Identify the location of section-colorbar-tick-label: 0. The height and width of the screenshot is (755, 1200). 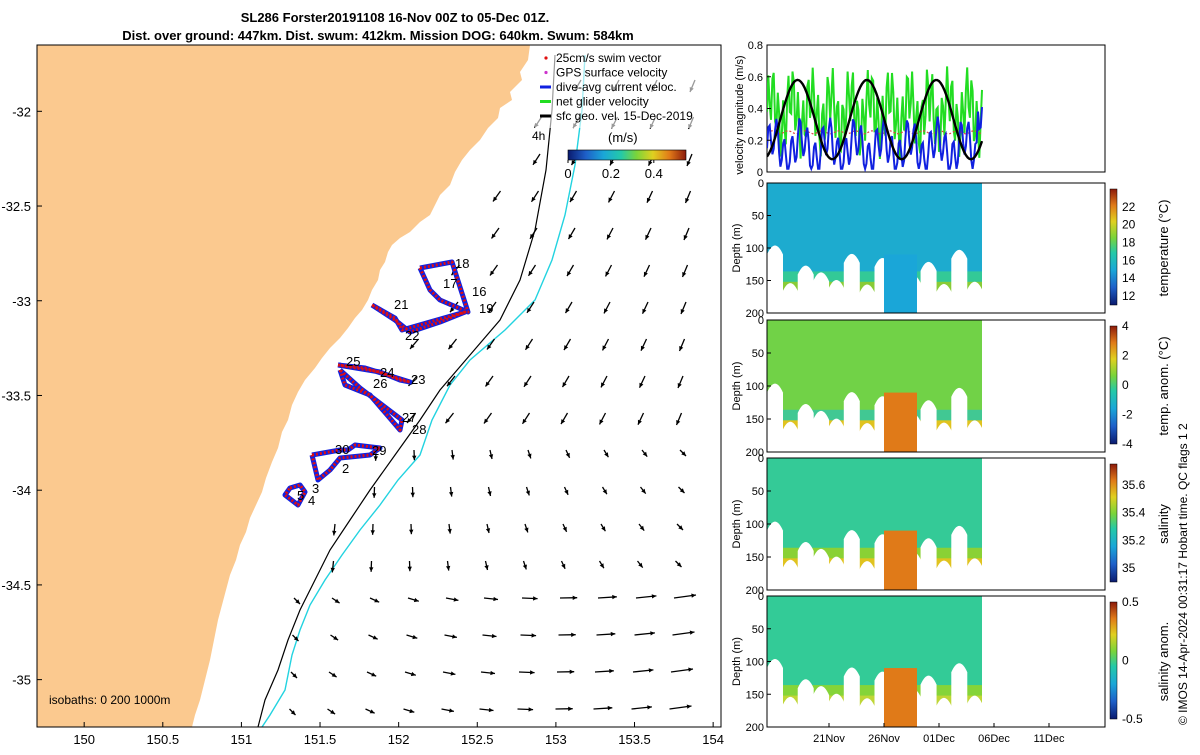
(1125, 661).